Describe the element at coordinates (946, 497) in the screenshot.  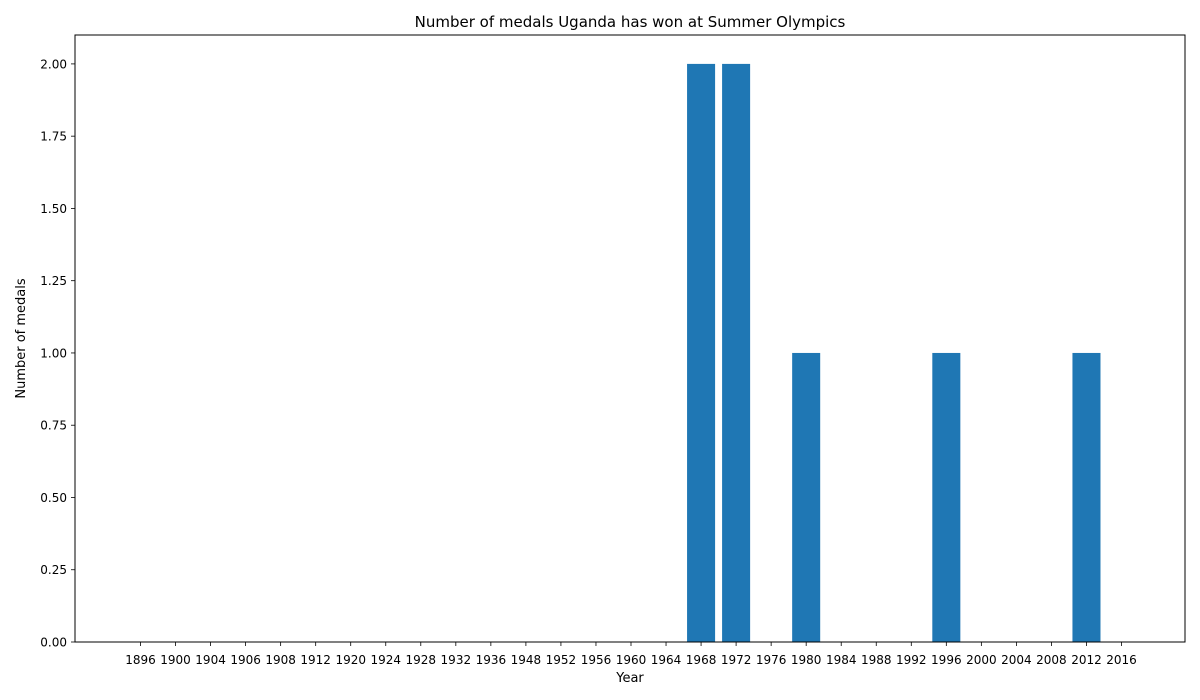
I see `bar-1996` at that location.